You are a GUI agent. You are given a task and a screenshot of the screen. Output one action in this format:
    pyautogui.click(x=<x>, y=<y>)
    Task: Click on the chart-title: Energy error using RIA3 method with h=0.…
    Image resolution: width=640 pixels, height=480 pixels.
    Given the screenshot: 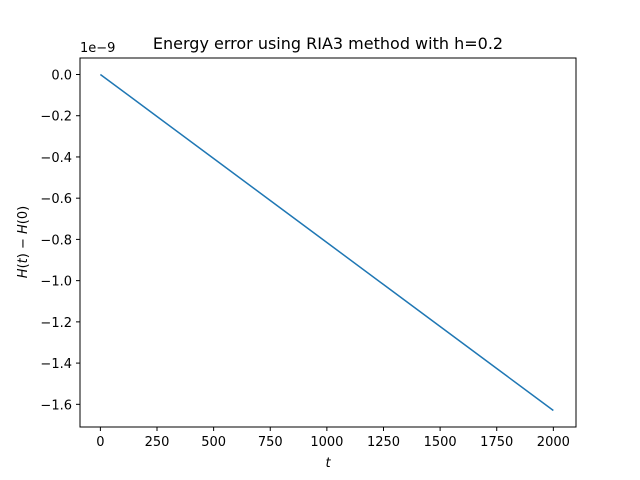 What is the action you would take?
    pyautogui.click(x=328, y=43)
    